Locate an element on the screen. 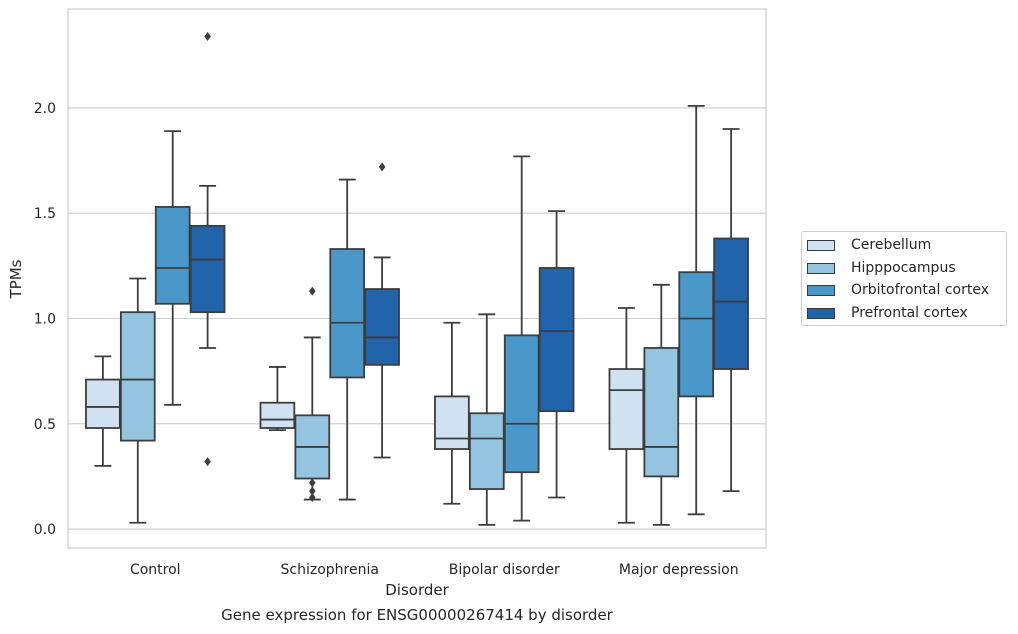  x-tick-label: Schizophrenia is located at coordinates (330, 570).